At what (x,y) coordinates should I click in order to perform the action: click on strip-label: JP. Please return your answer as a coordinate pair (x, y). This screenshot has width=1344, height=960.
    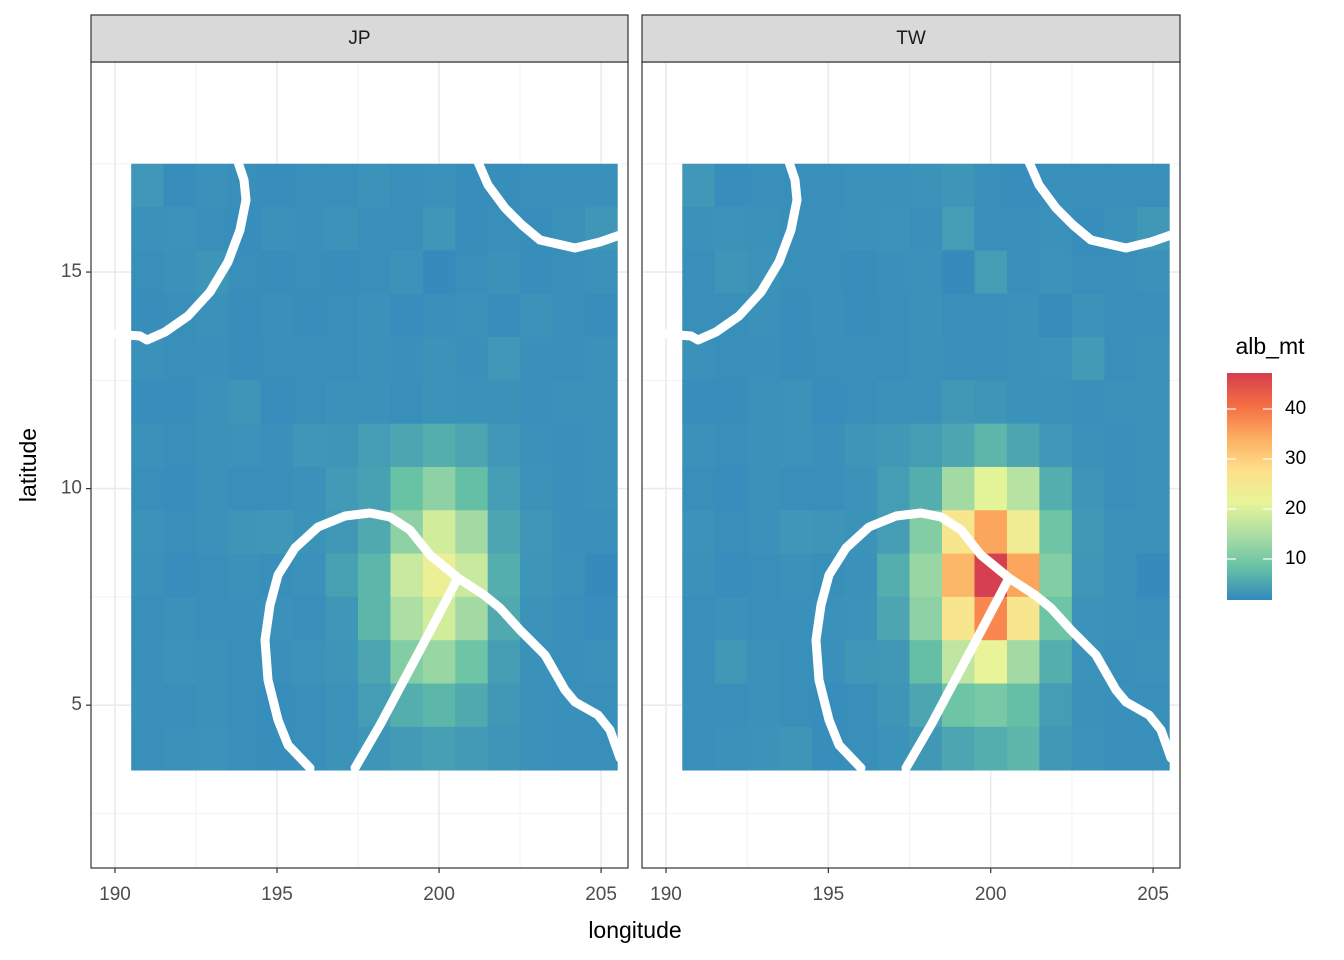
    Looking at the image, I should click on (359, 38).